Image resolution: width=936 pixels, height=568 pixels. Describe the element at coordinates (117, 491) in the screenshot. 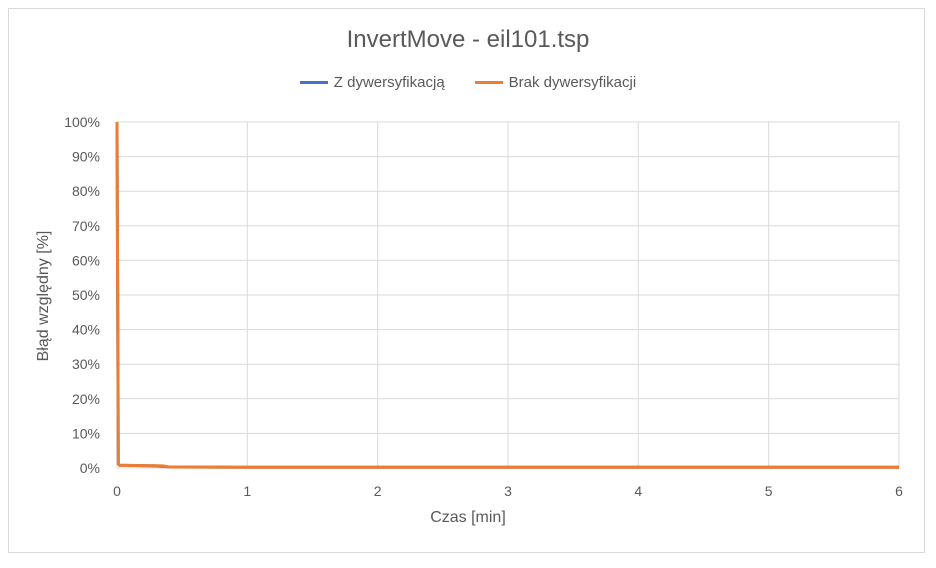

I see `x-tick-label: 0` at that location.